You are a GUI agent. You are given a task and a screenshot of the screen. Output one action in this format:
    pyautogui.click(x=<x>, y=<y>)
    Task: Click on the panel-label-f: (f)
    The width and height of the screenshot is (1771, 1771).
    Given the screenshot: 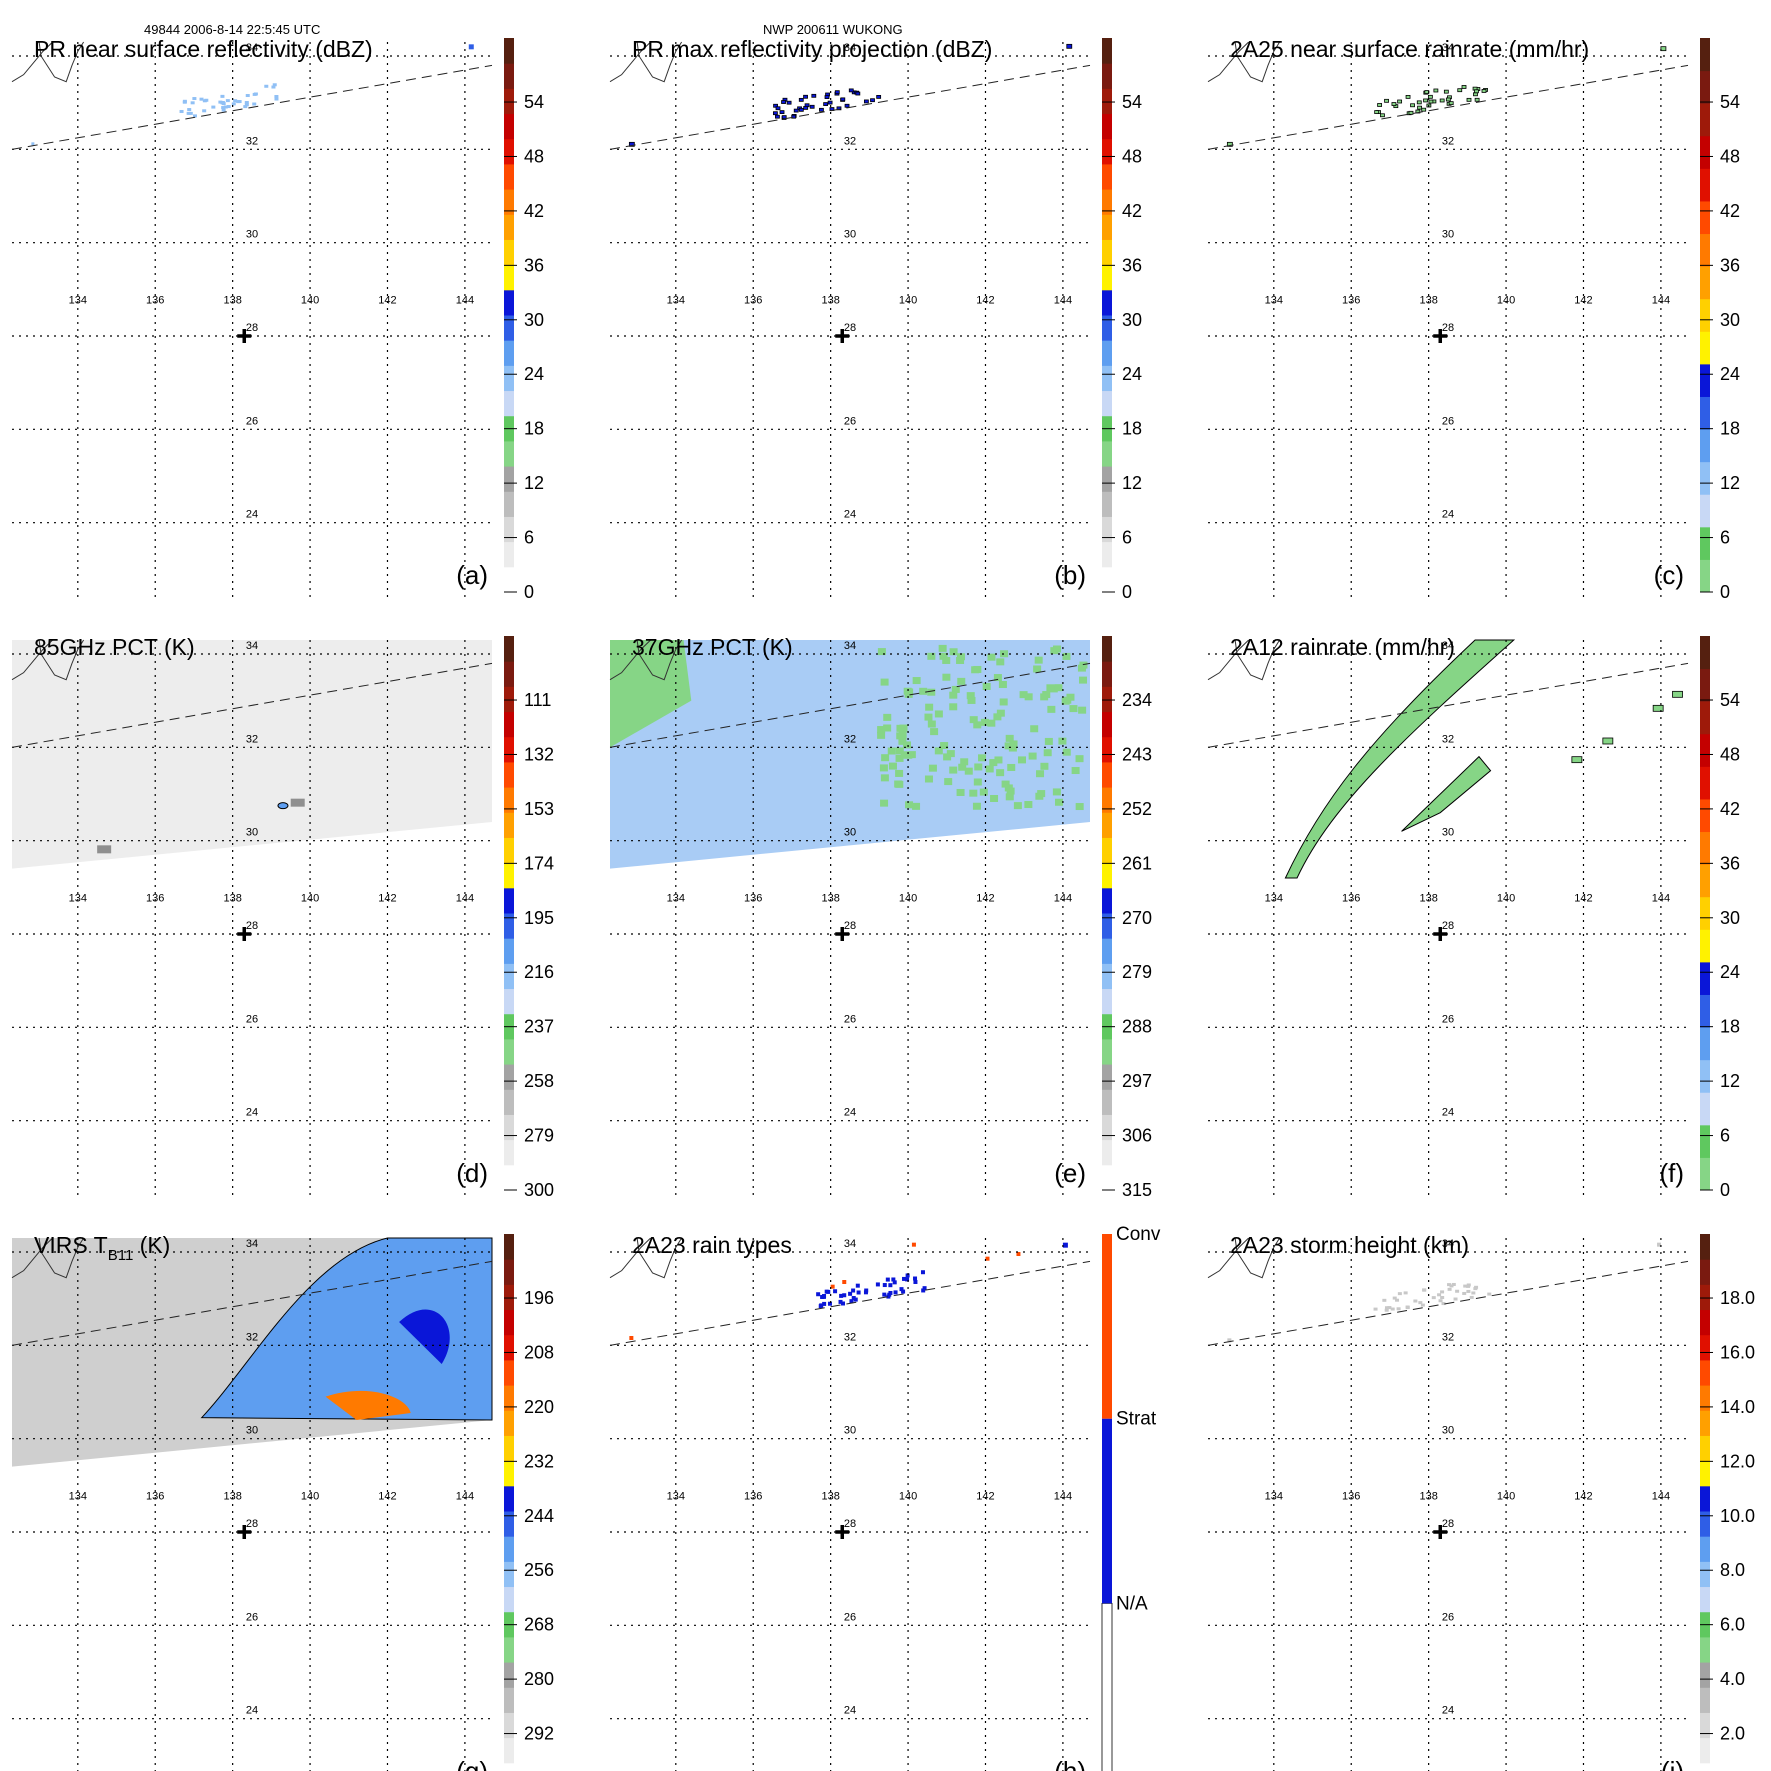 What is the action you would take?
    pyautogui.click(x=1671, y=1173)
    